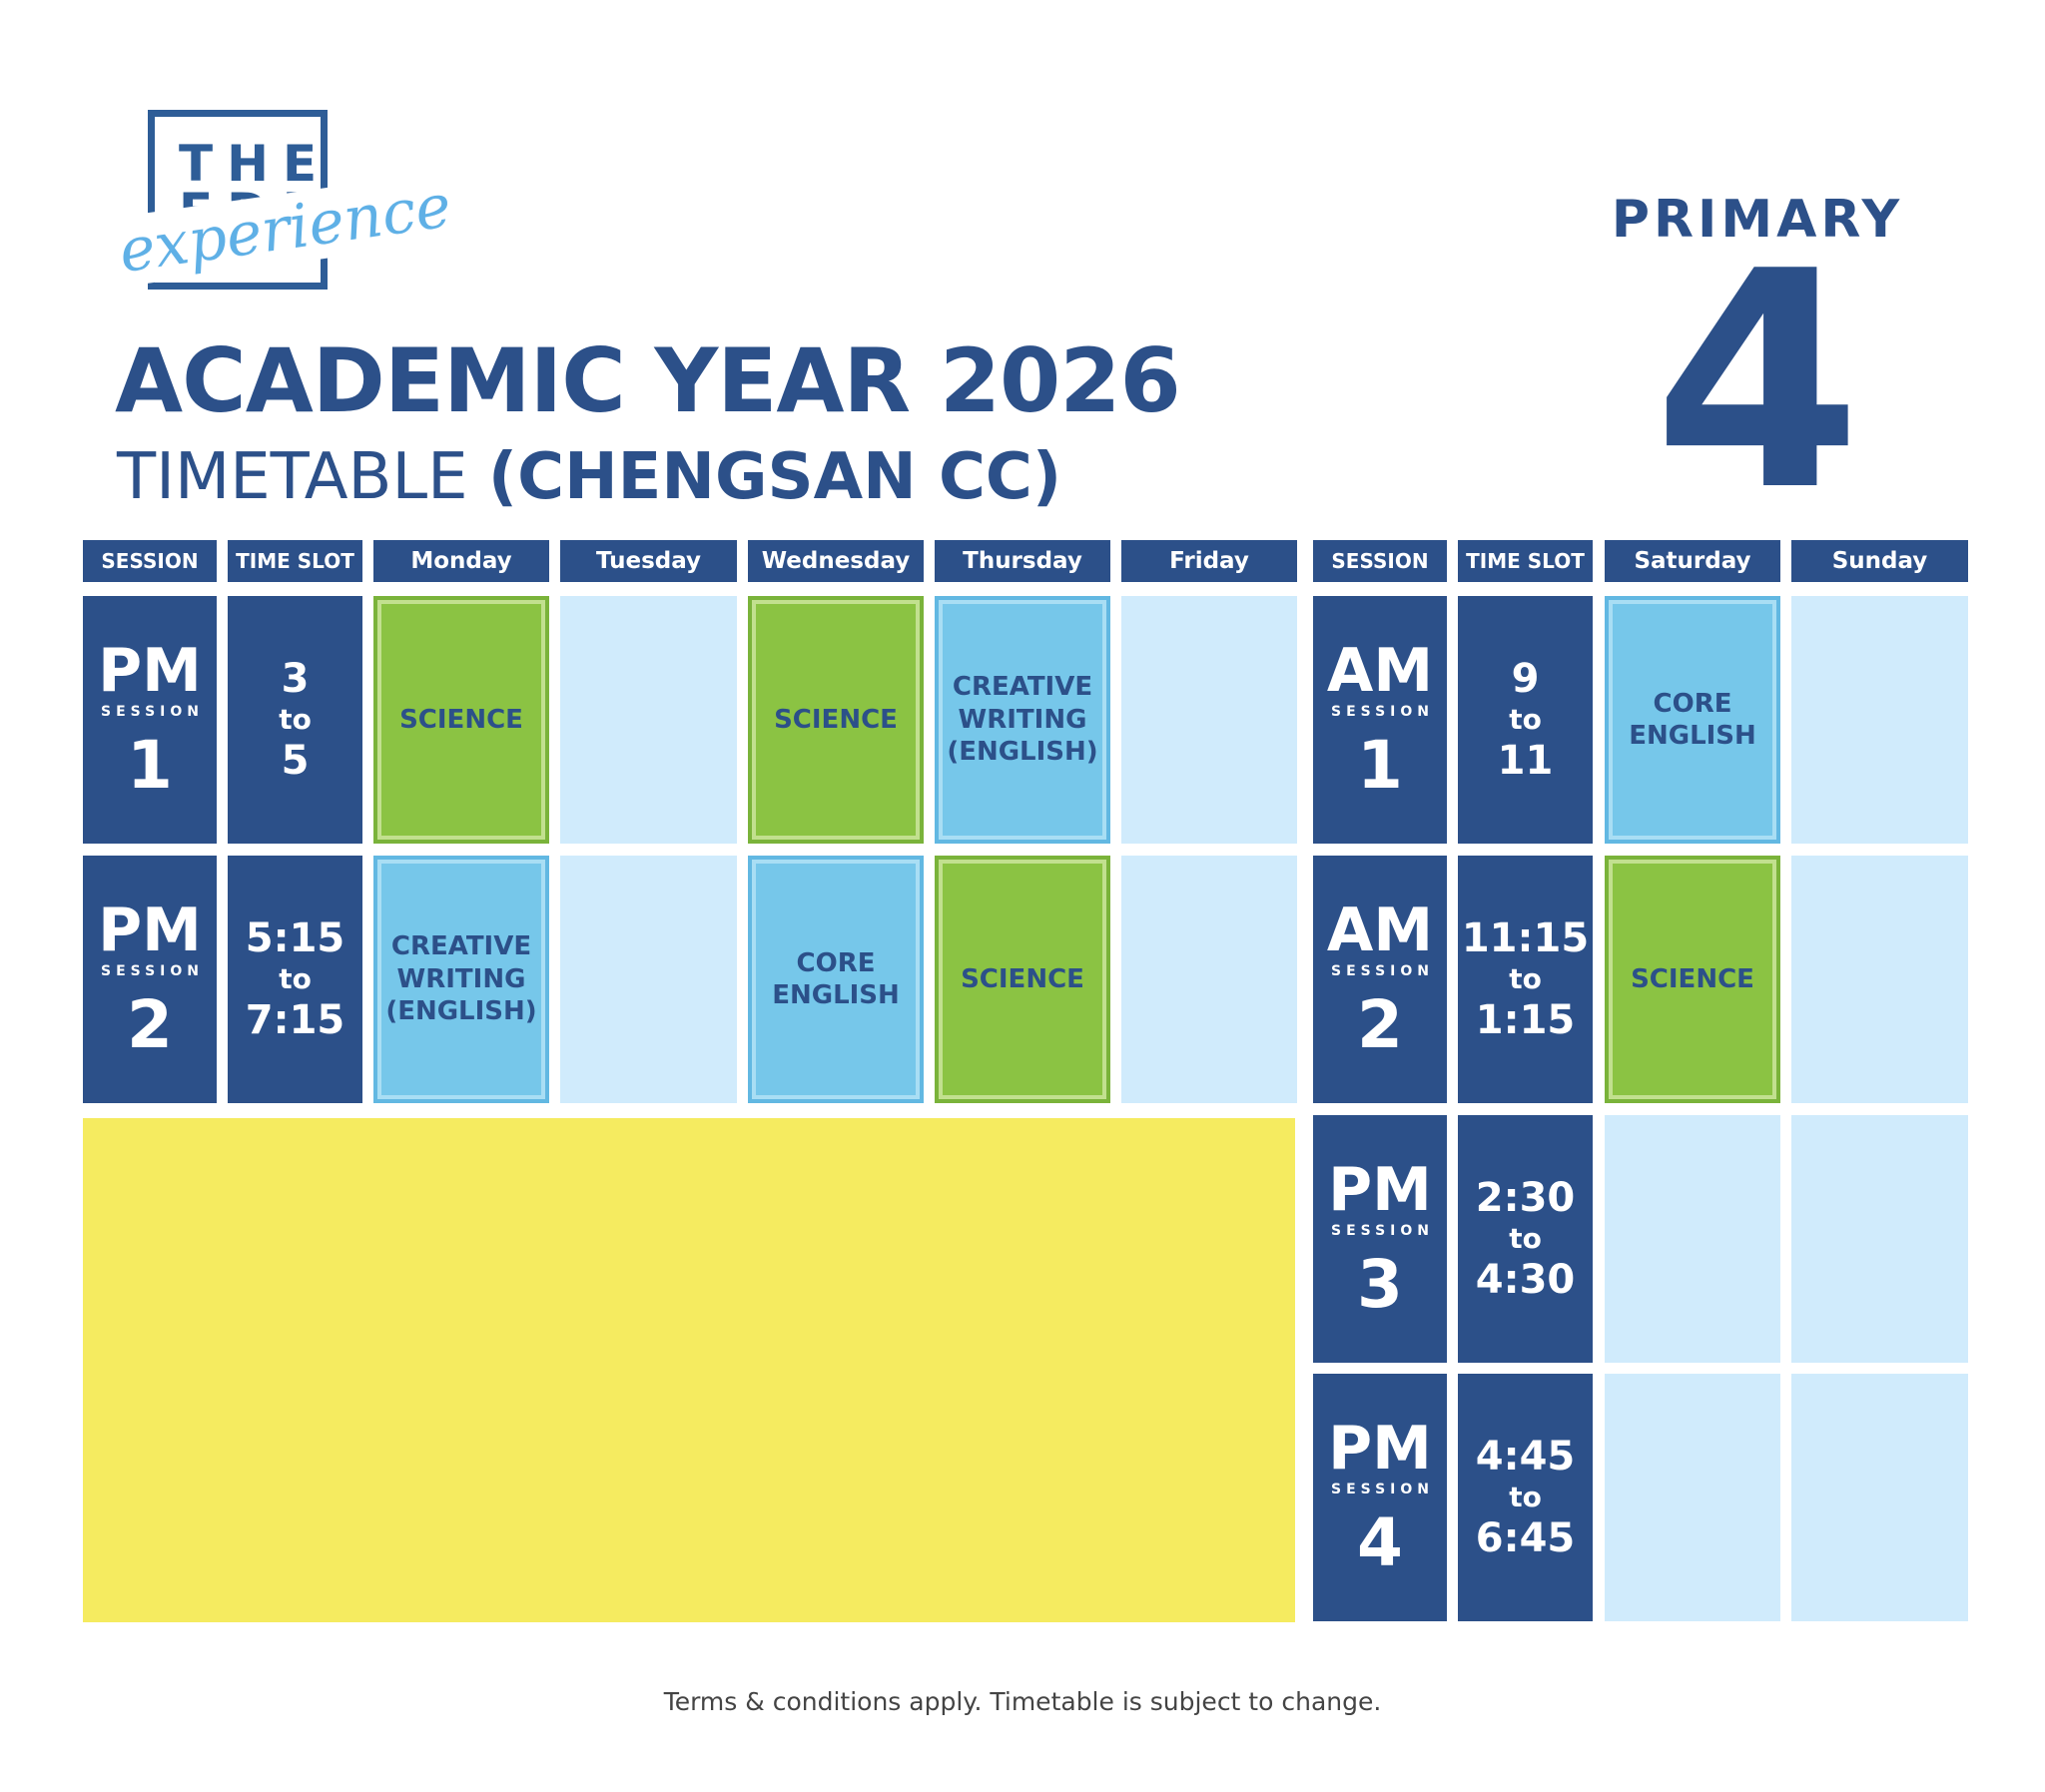  I want to click on time-start: 11:15, so click(1525, 938).